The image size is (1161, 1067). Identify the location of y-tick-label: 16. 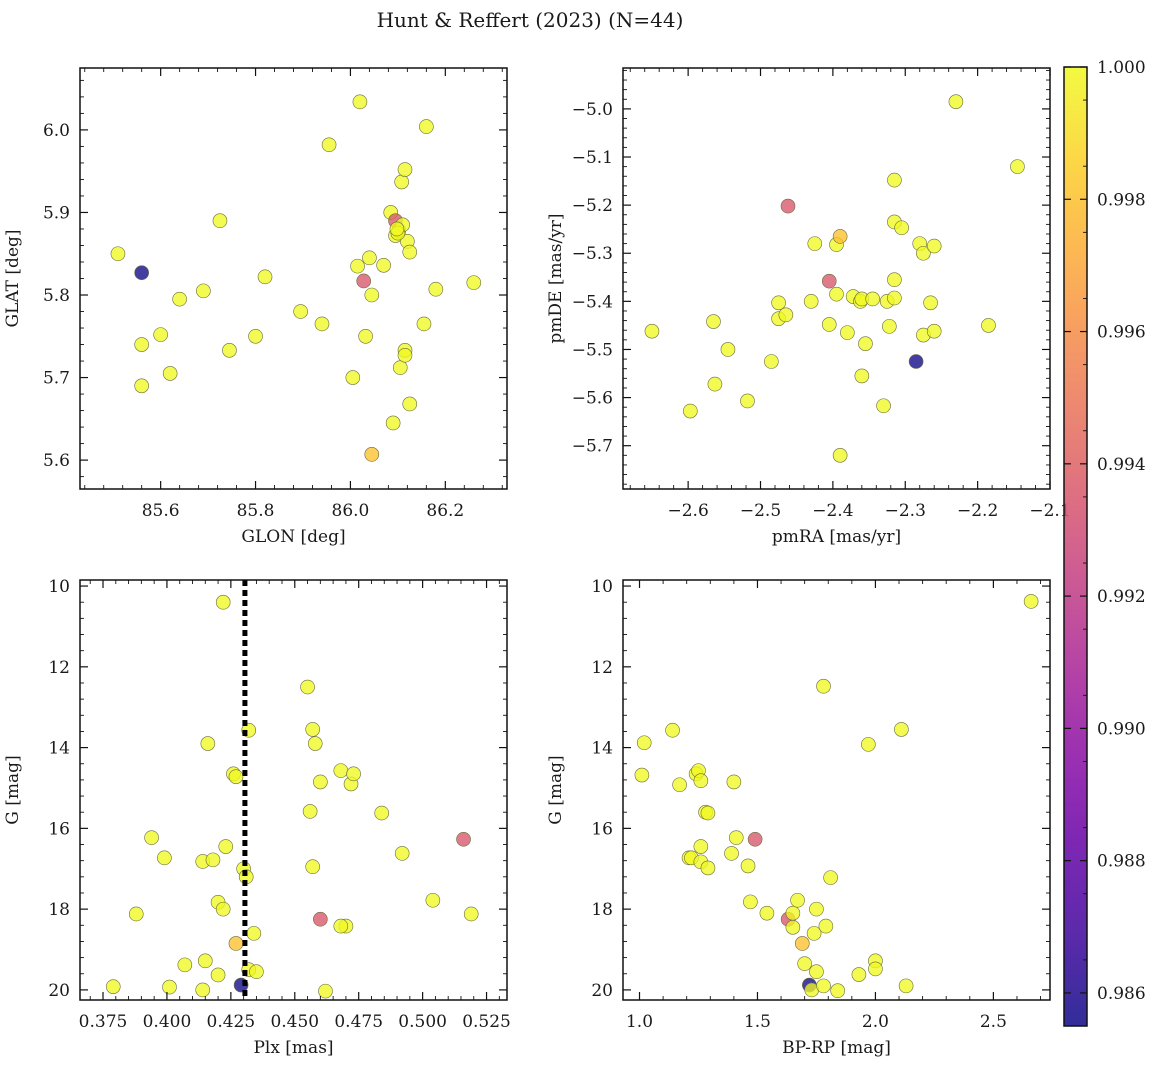
(602, 829).